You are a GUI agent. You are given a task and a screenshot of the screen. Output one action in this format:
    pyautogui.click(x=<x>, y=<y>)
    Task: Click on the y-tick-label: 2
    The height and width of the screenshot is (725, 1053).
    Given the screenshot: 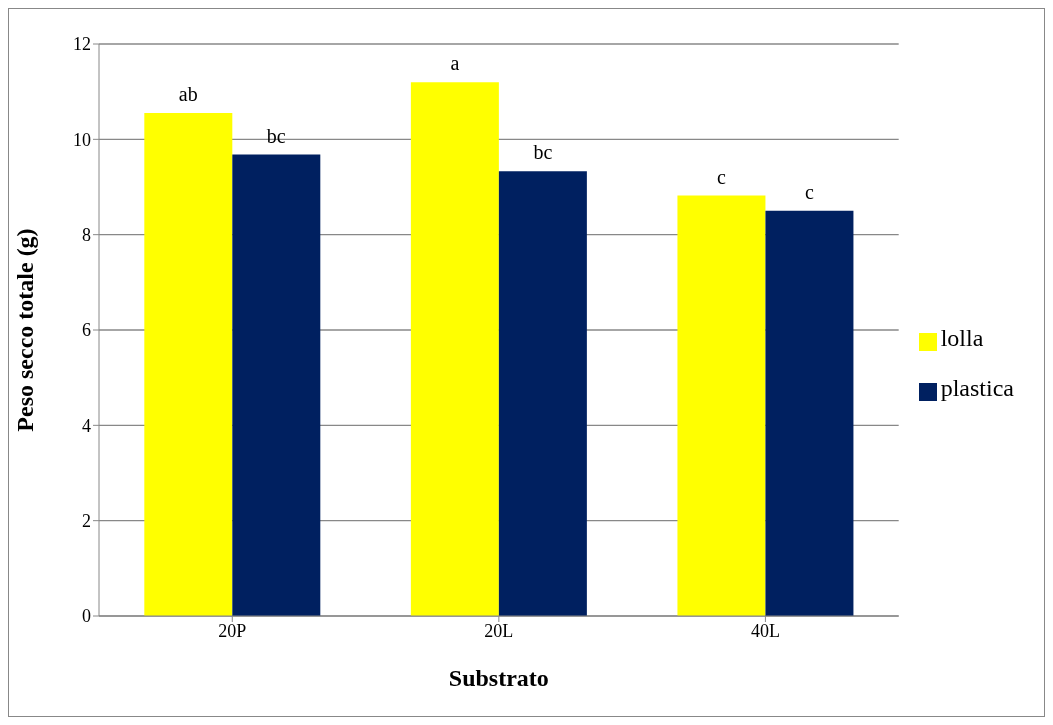 What is the action you would take?
    pyautogui.click(x=86, y=521)
    